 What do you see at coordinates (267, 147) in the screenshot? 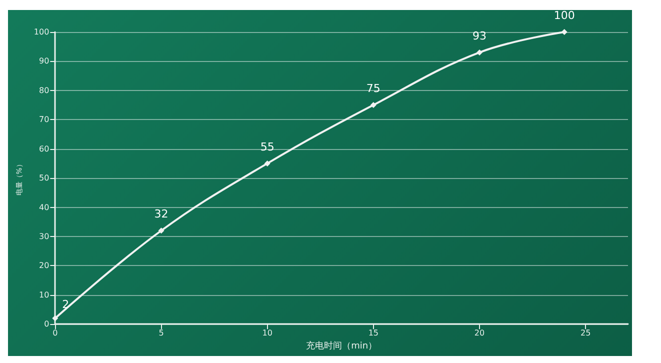
I see `data-label: 55` at bounding box center [267, 147].